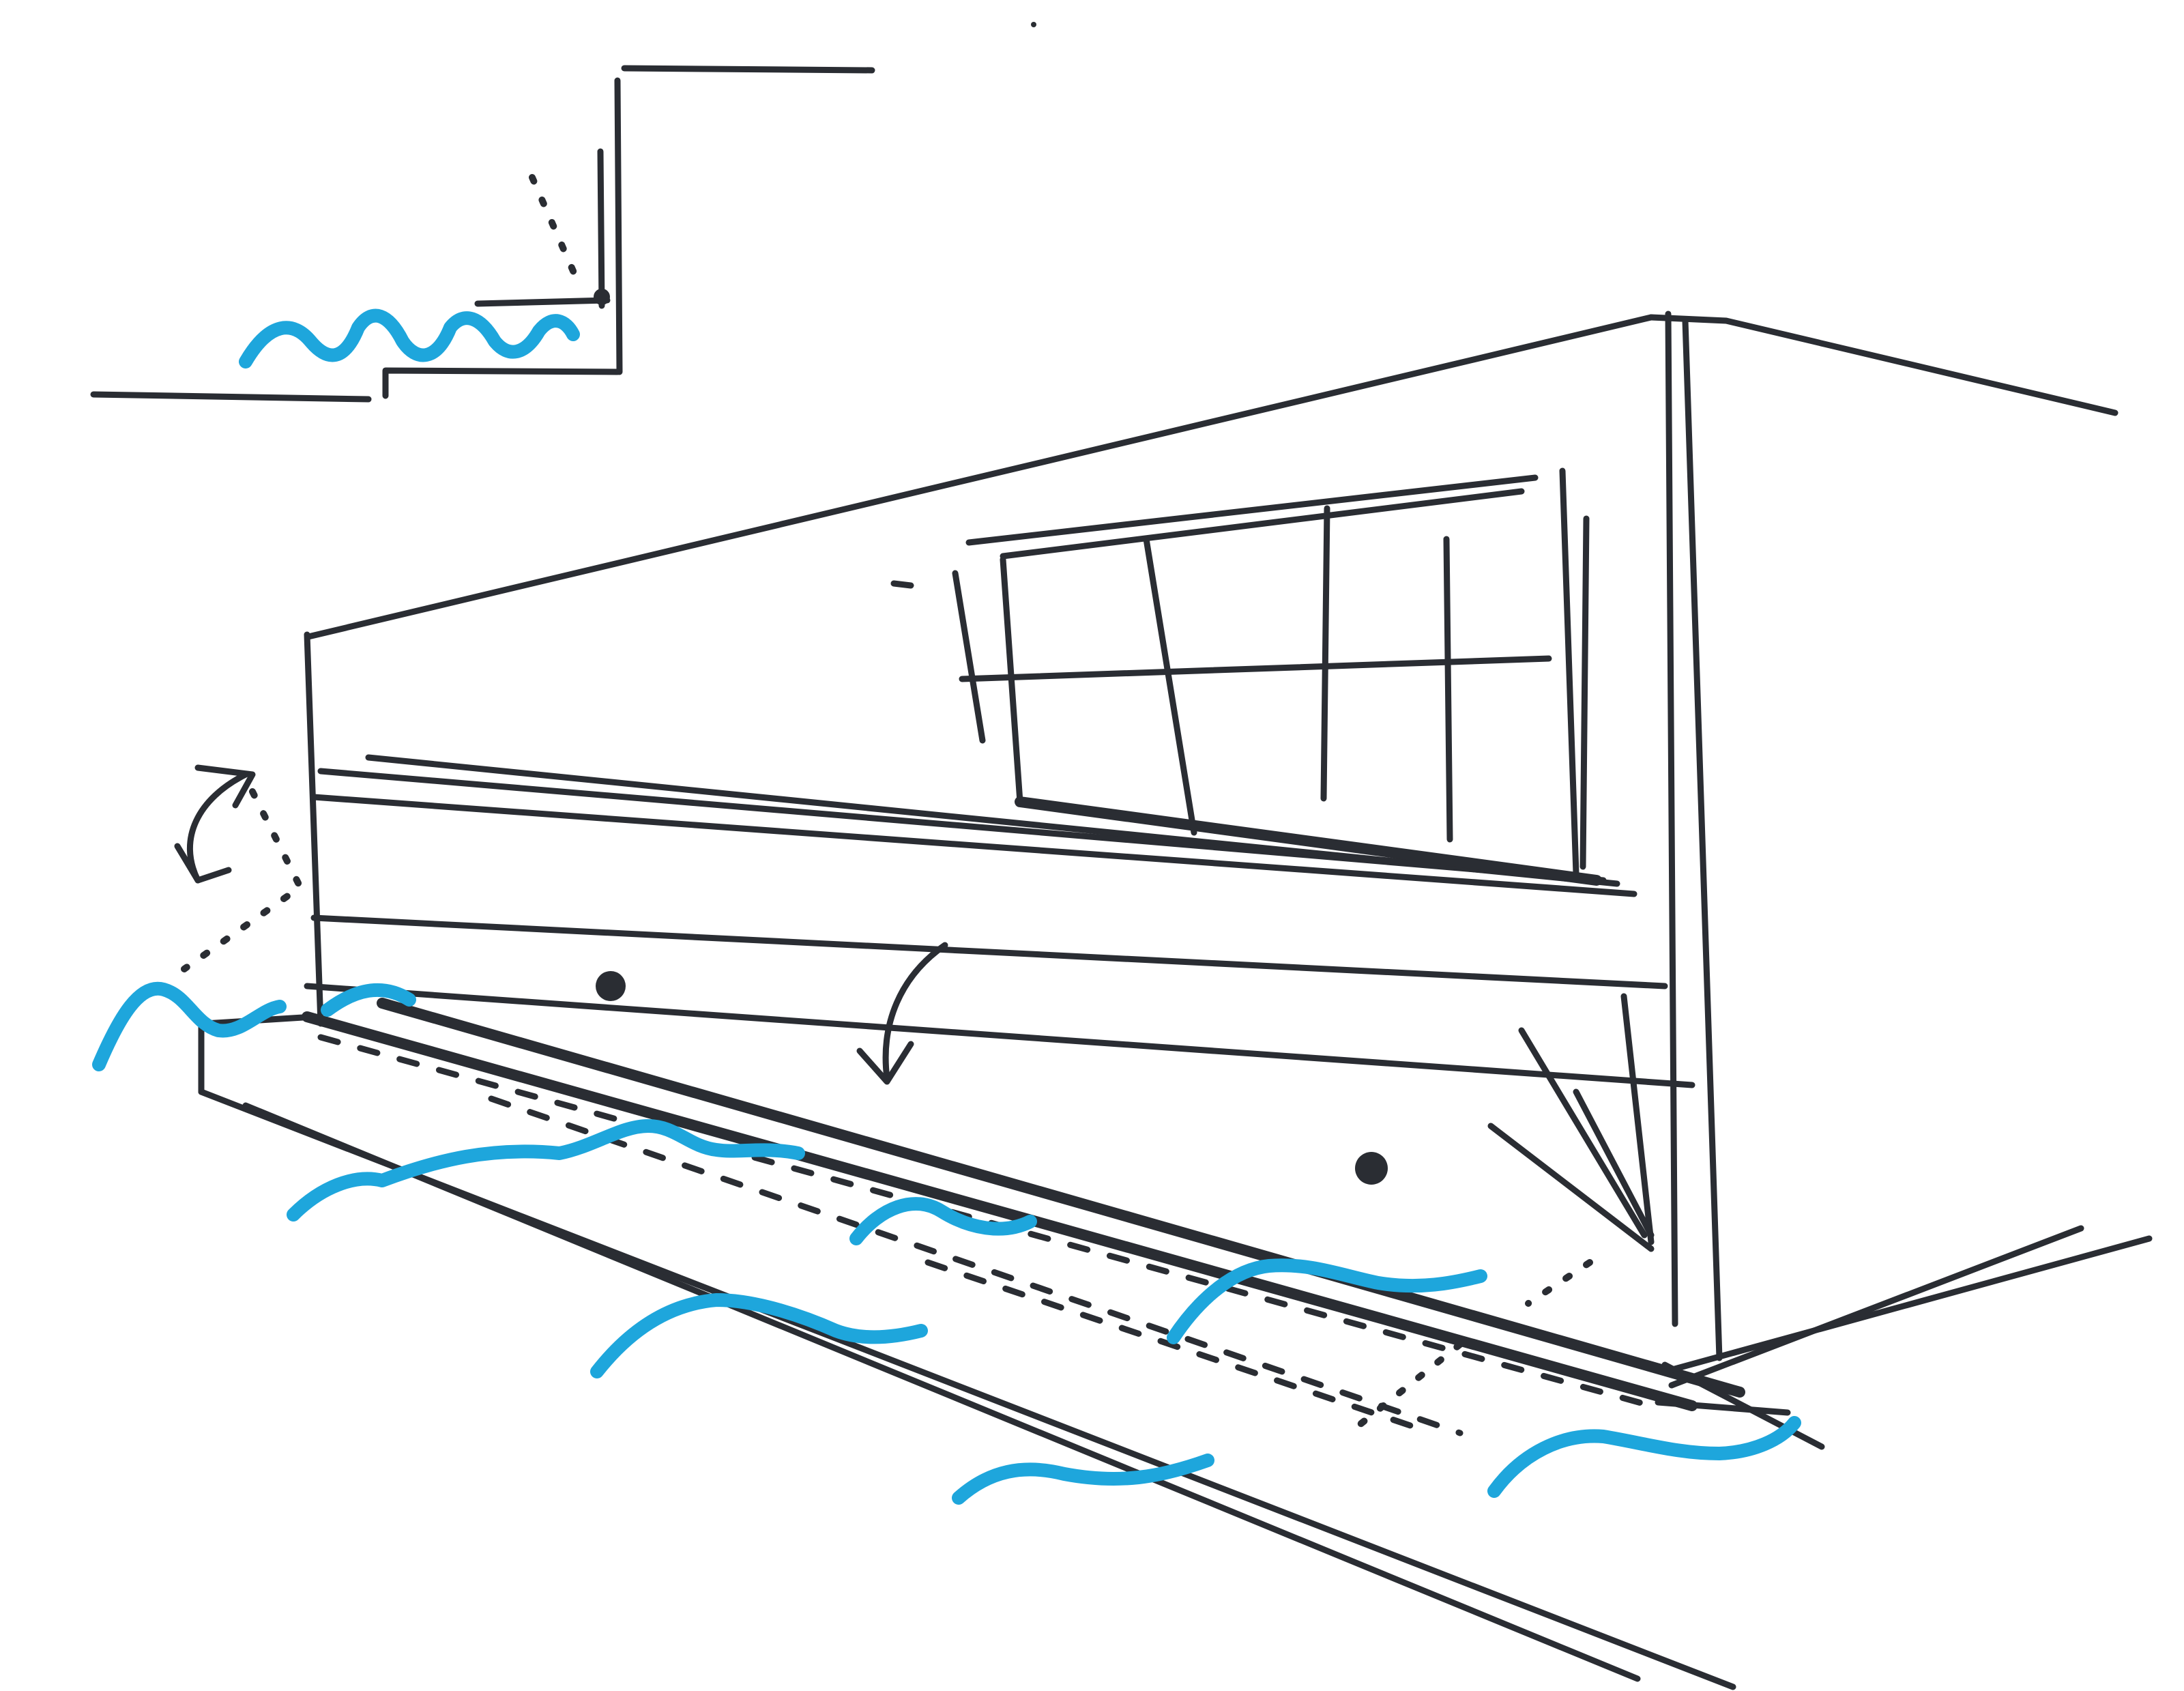 This screenshot has width=2184, height=1691. I want to click on corner-dotted-drop, so click(1559, 1283).